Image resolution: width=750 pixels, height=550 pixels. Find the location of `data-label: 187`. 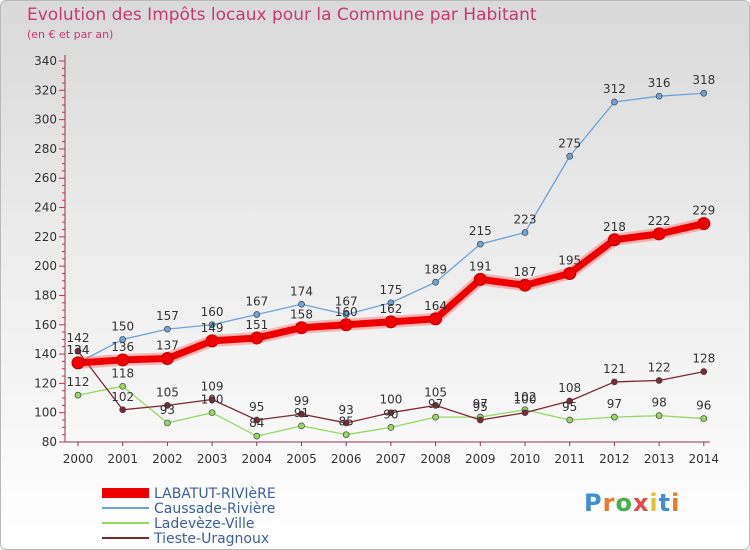

data-label: 187 is located at coordinates (525, 272).